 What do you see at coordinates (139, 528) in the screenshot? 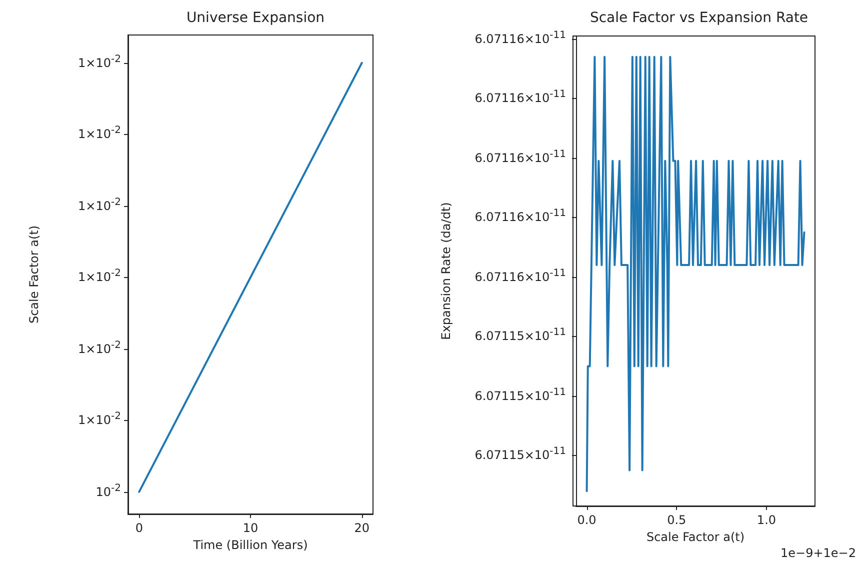
I see `x-tick-label: 0` at bounding box center [139, 528].